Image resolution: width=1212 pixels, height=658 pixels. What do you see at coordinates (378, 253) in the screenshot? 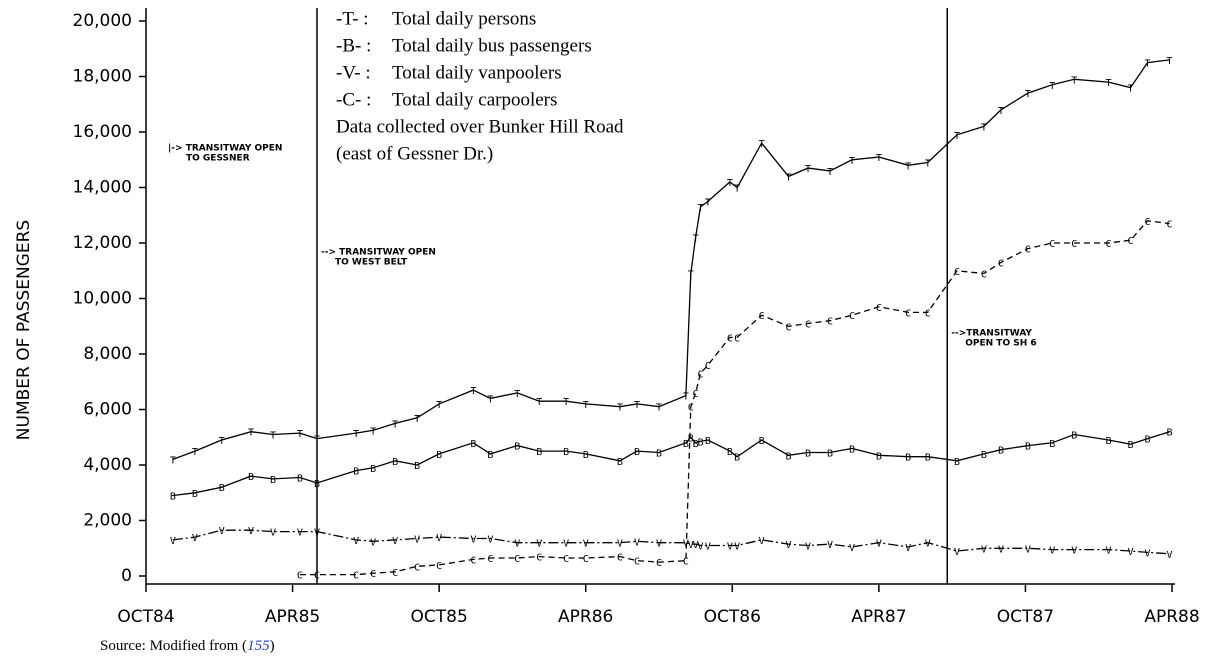
I see `annotation: --> TRANSITWAY OPEN` at bounding box center [378, 253].